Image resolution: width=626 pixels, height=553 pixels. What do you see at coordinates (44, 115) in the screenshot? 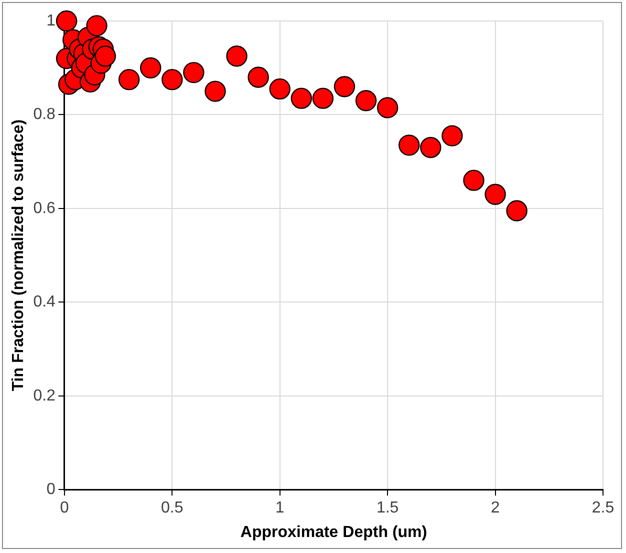
I see `y-tick-label: 0.8` at bounding box center [44, 115].